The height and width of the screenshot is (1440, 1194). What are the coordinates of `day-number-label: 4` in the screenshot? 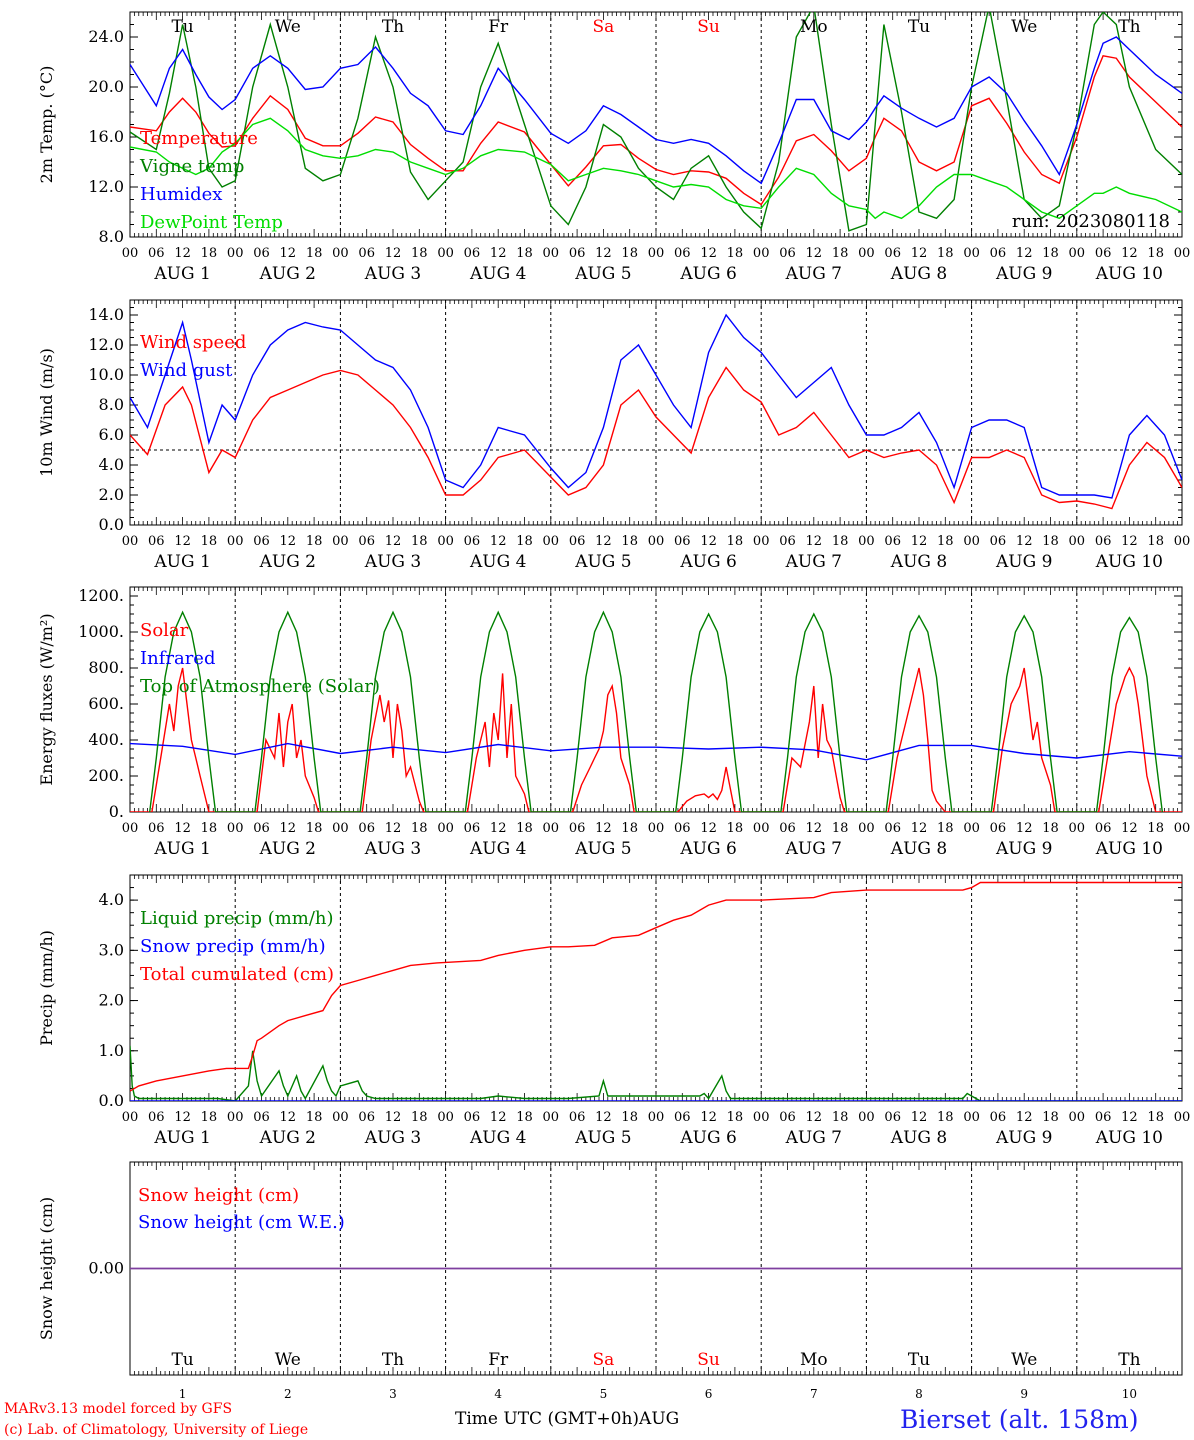 It's located at (498, 1394).